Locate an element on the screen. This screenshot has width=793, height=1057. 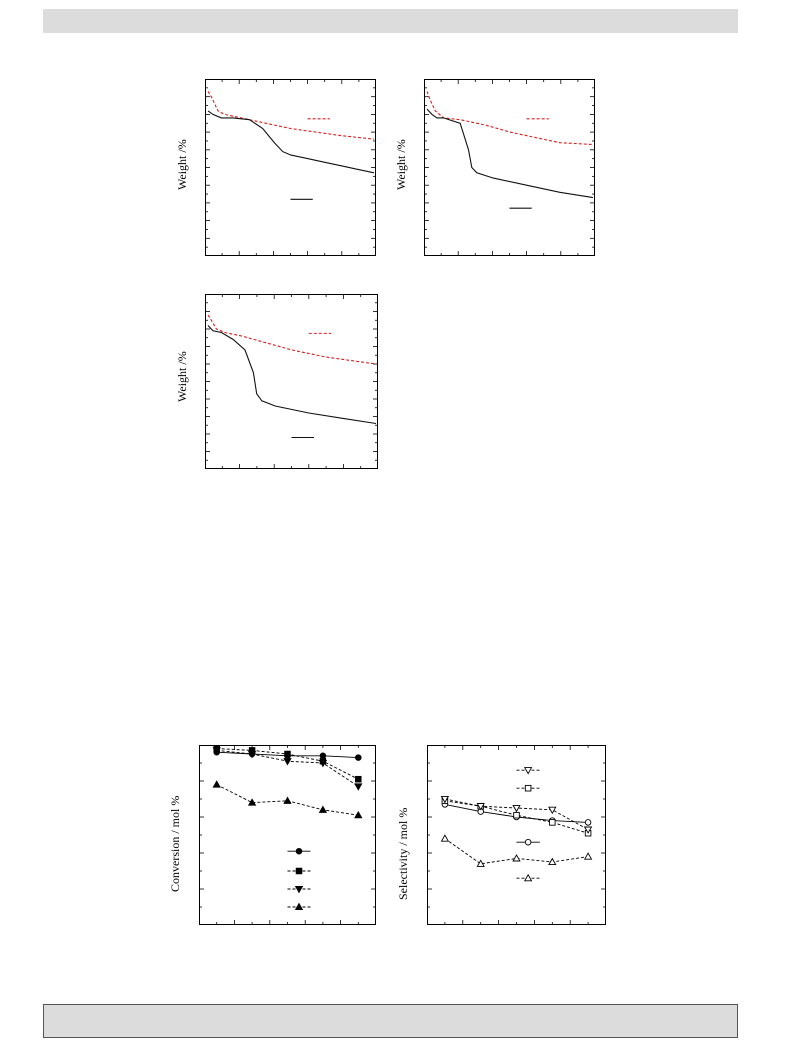
conv-legend-marker-circle-filled is located at coordinates (299, 851).